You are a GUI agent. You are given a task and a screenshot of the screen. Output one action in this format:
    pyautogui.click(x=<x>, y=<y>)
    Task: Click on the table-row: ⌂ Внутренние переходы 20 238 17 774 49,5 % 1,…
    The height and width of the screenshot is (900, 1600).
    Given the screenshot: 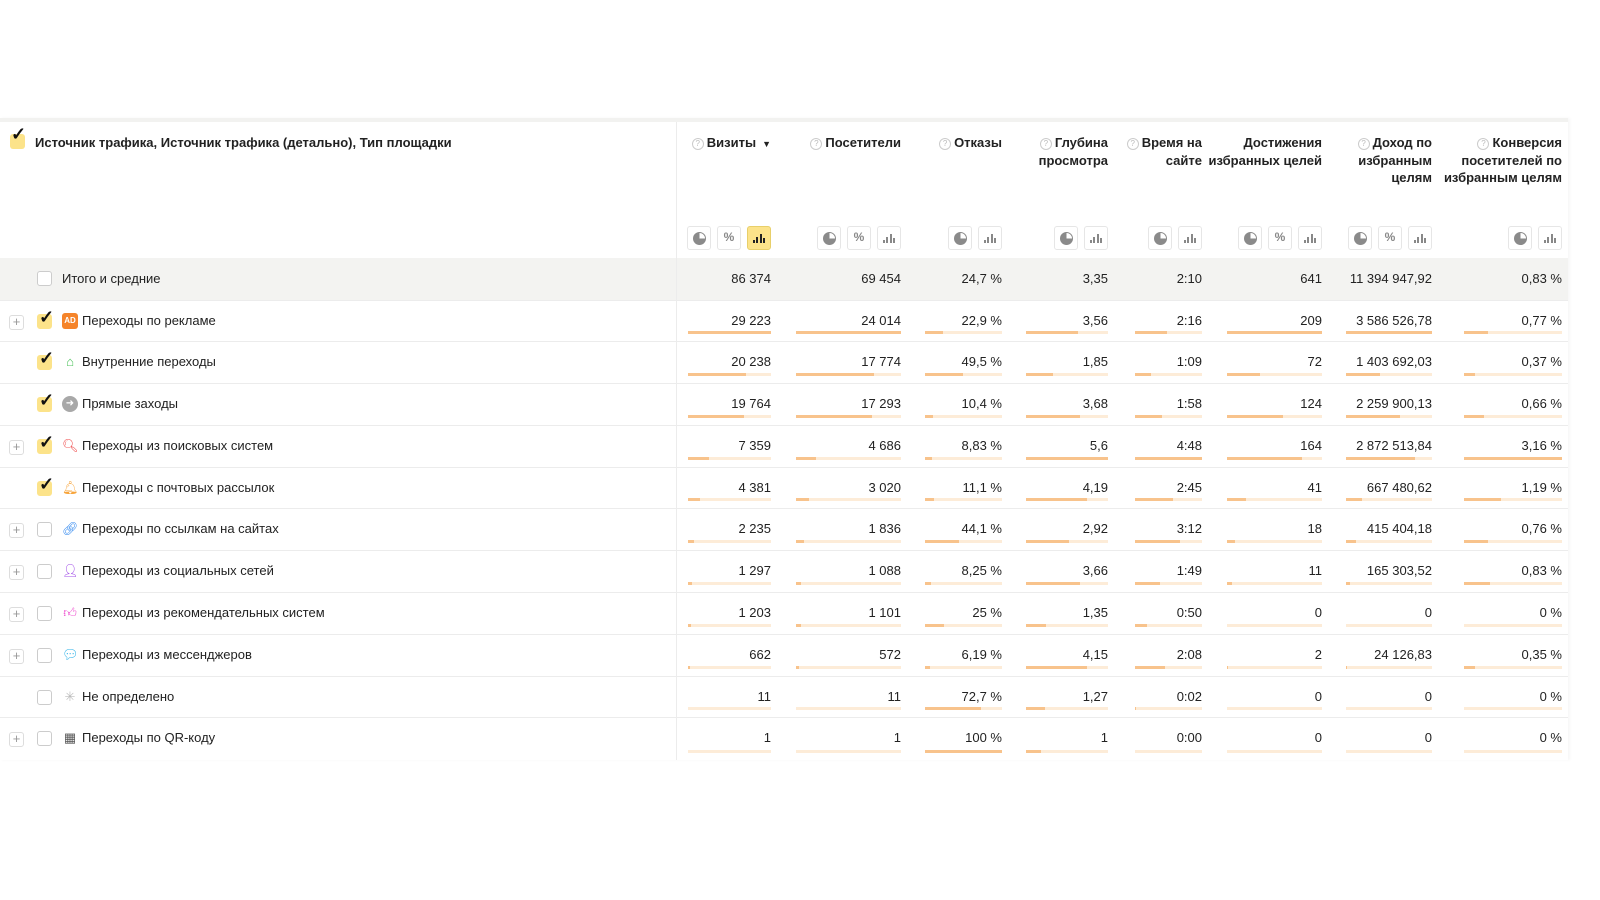 What is the action you would take?
    pyautogui.click(x=784, y=362)
    